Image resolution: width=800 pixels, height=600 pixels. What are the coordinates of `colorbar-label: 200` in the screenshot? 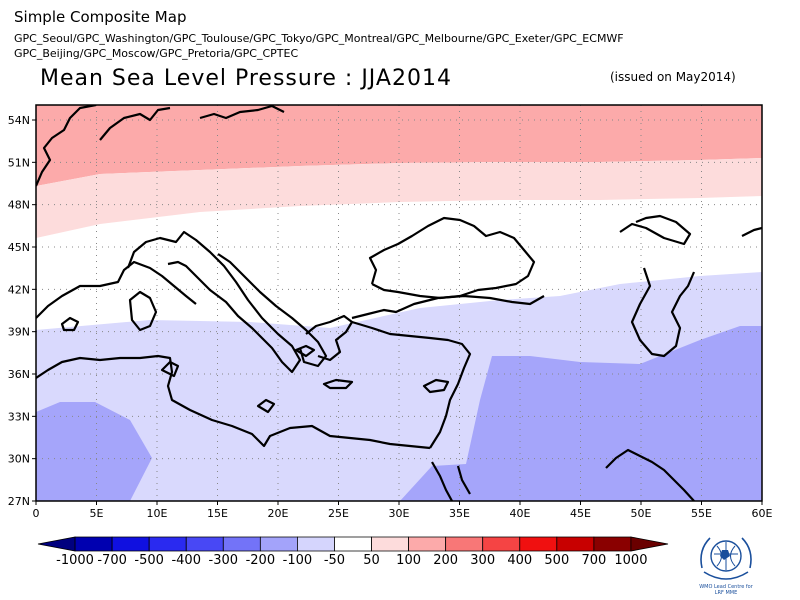 It's located at (445, 560).